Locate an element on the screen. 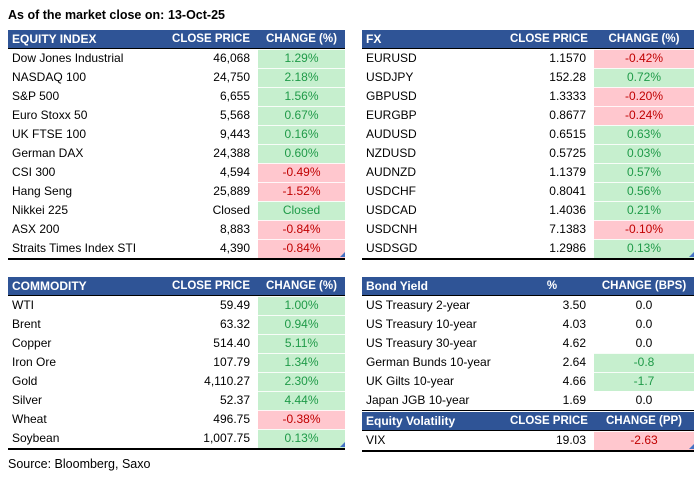 The image size is (699, 481). change-cell: -0.38% is located at coordinates (301, 419).